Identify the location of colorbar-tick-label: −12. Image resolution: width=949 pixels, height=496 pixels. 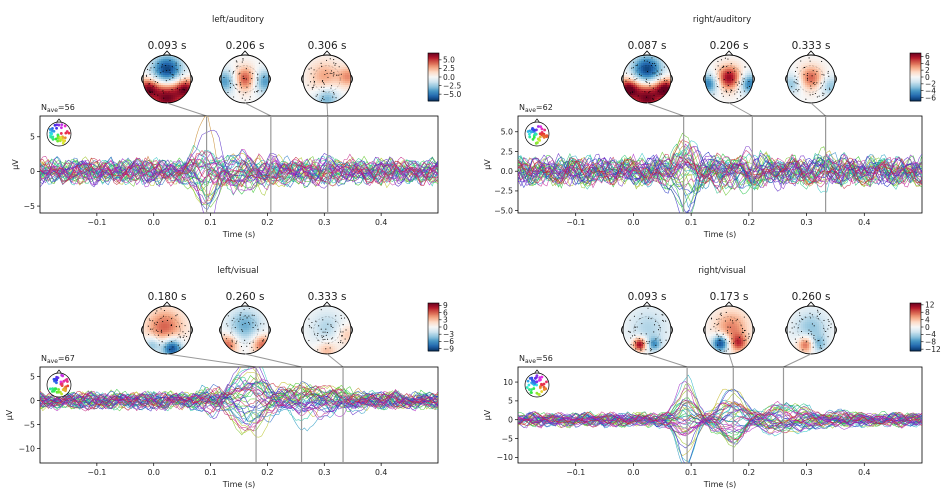
(933, 349).